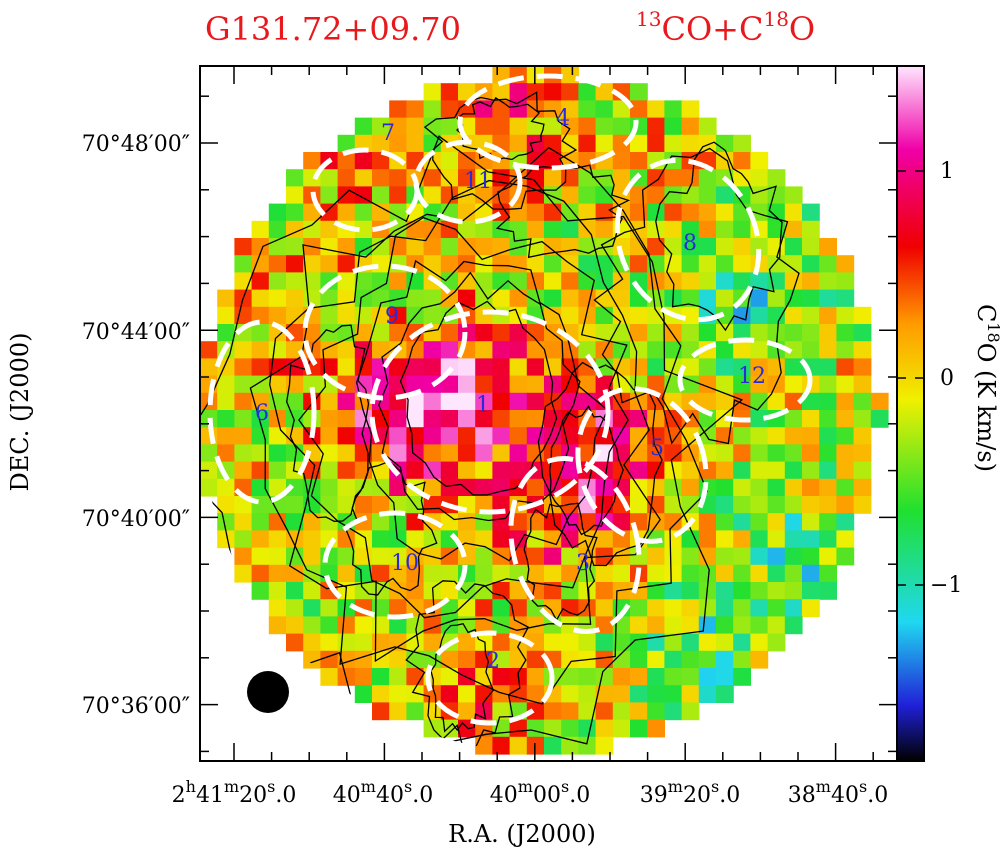 The height and width of the screenshot is (853, 1003). Describe the element at coordinates (838, 792) in the screenshot. I see `x-tick-label-5: 38m40s.0` at that location.